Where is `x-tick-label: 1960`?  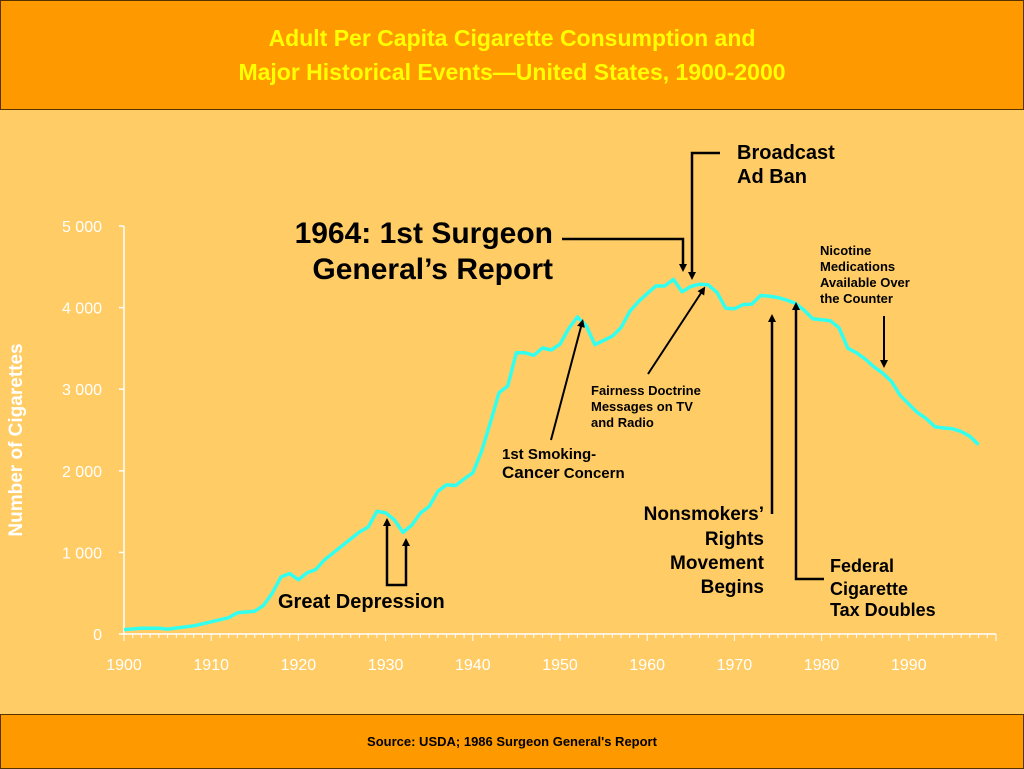 x-tick-label: 1960 is located at coordinates (647, 665).